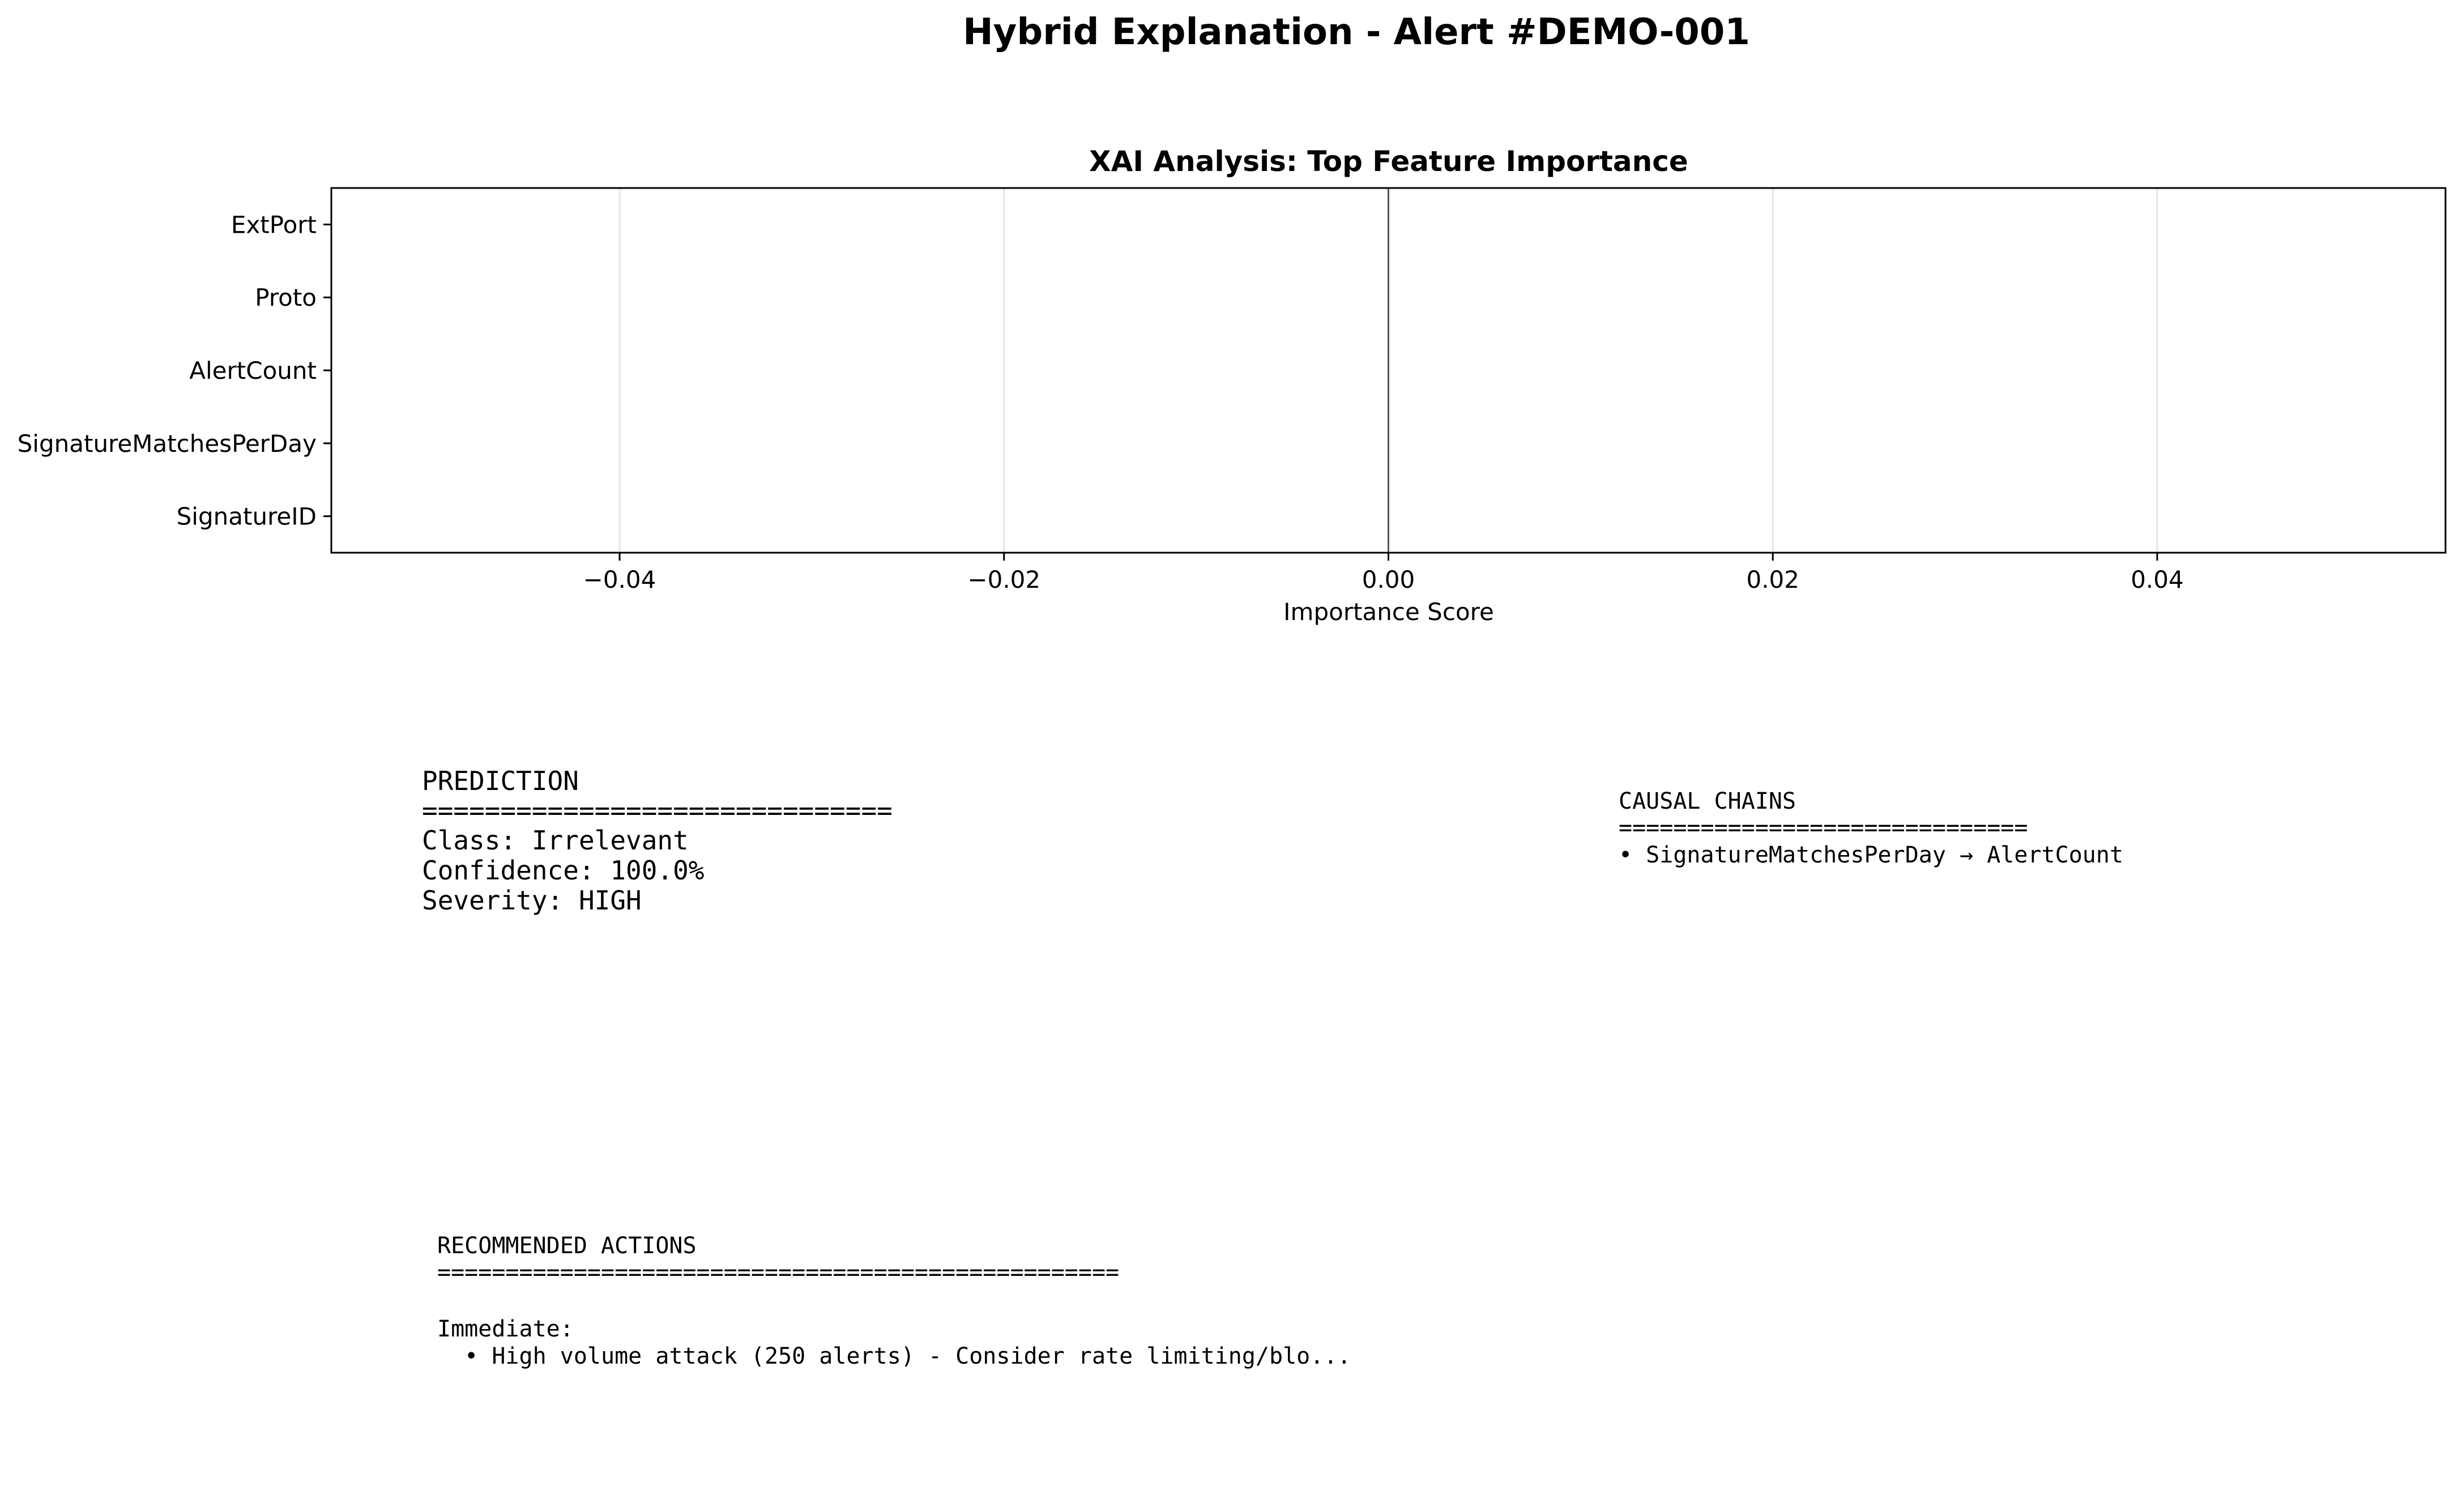 The height and width of the screenshot is (1512, 2454). Describe the element at coordinates (619, 579) in the screenshot. I see `x-tick-label: −0.04` at that location.